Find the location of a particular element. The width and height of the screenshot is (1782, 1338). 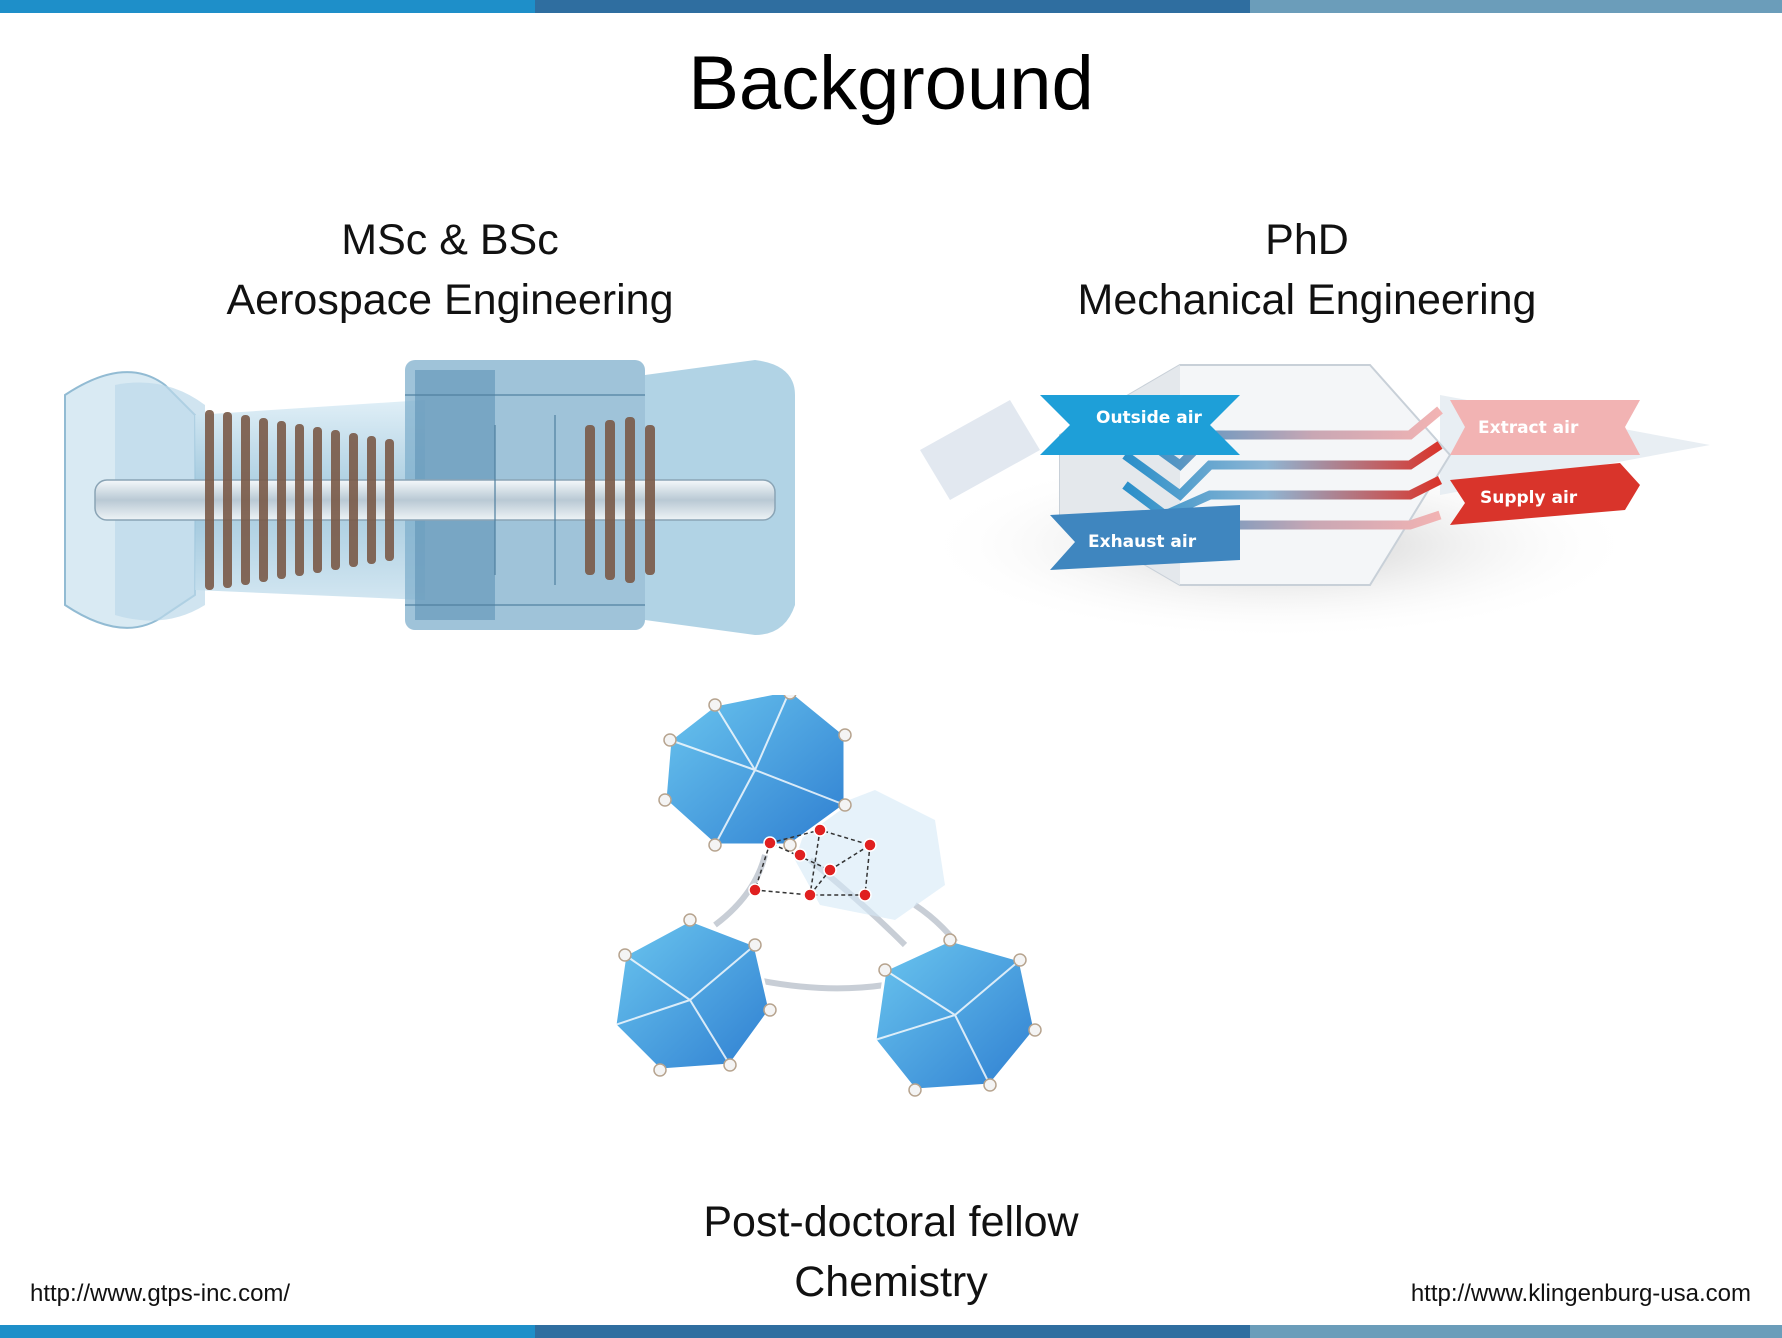

degree-label: PhD is located at coordinates (1307, 240).